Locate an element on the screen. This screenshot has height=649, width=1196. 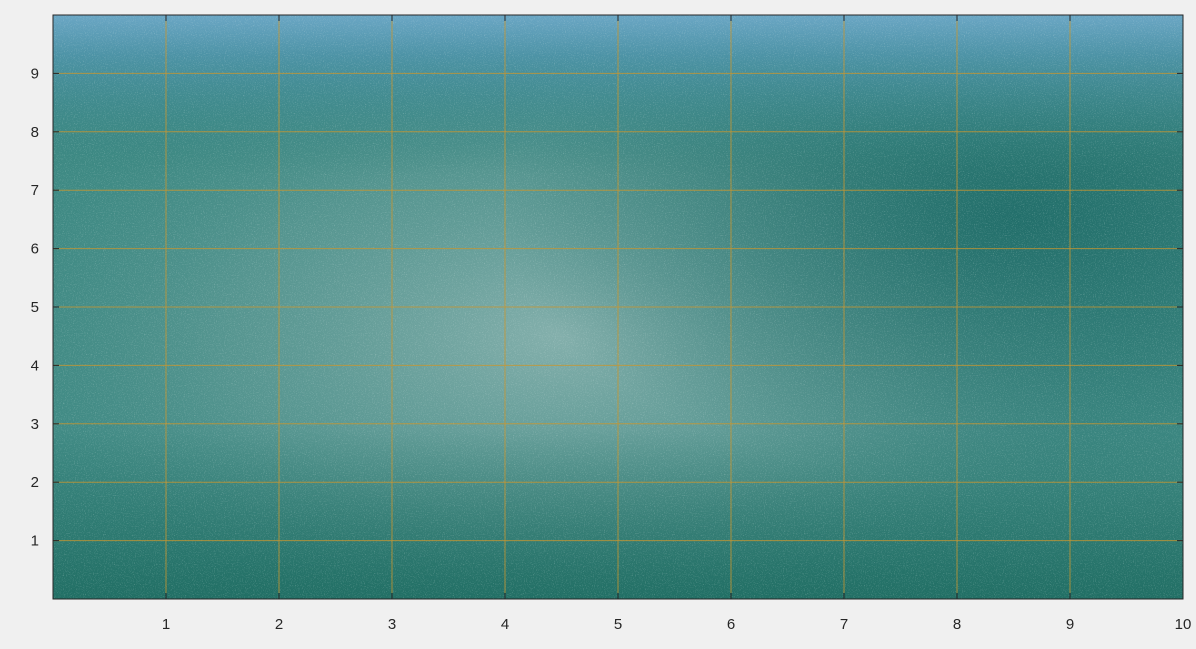
x-tick-label: 1 is located at coordinates (166, 624).